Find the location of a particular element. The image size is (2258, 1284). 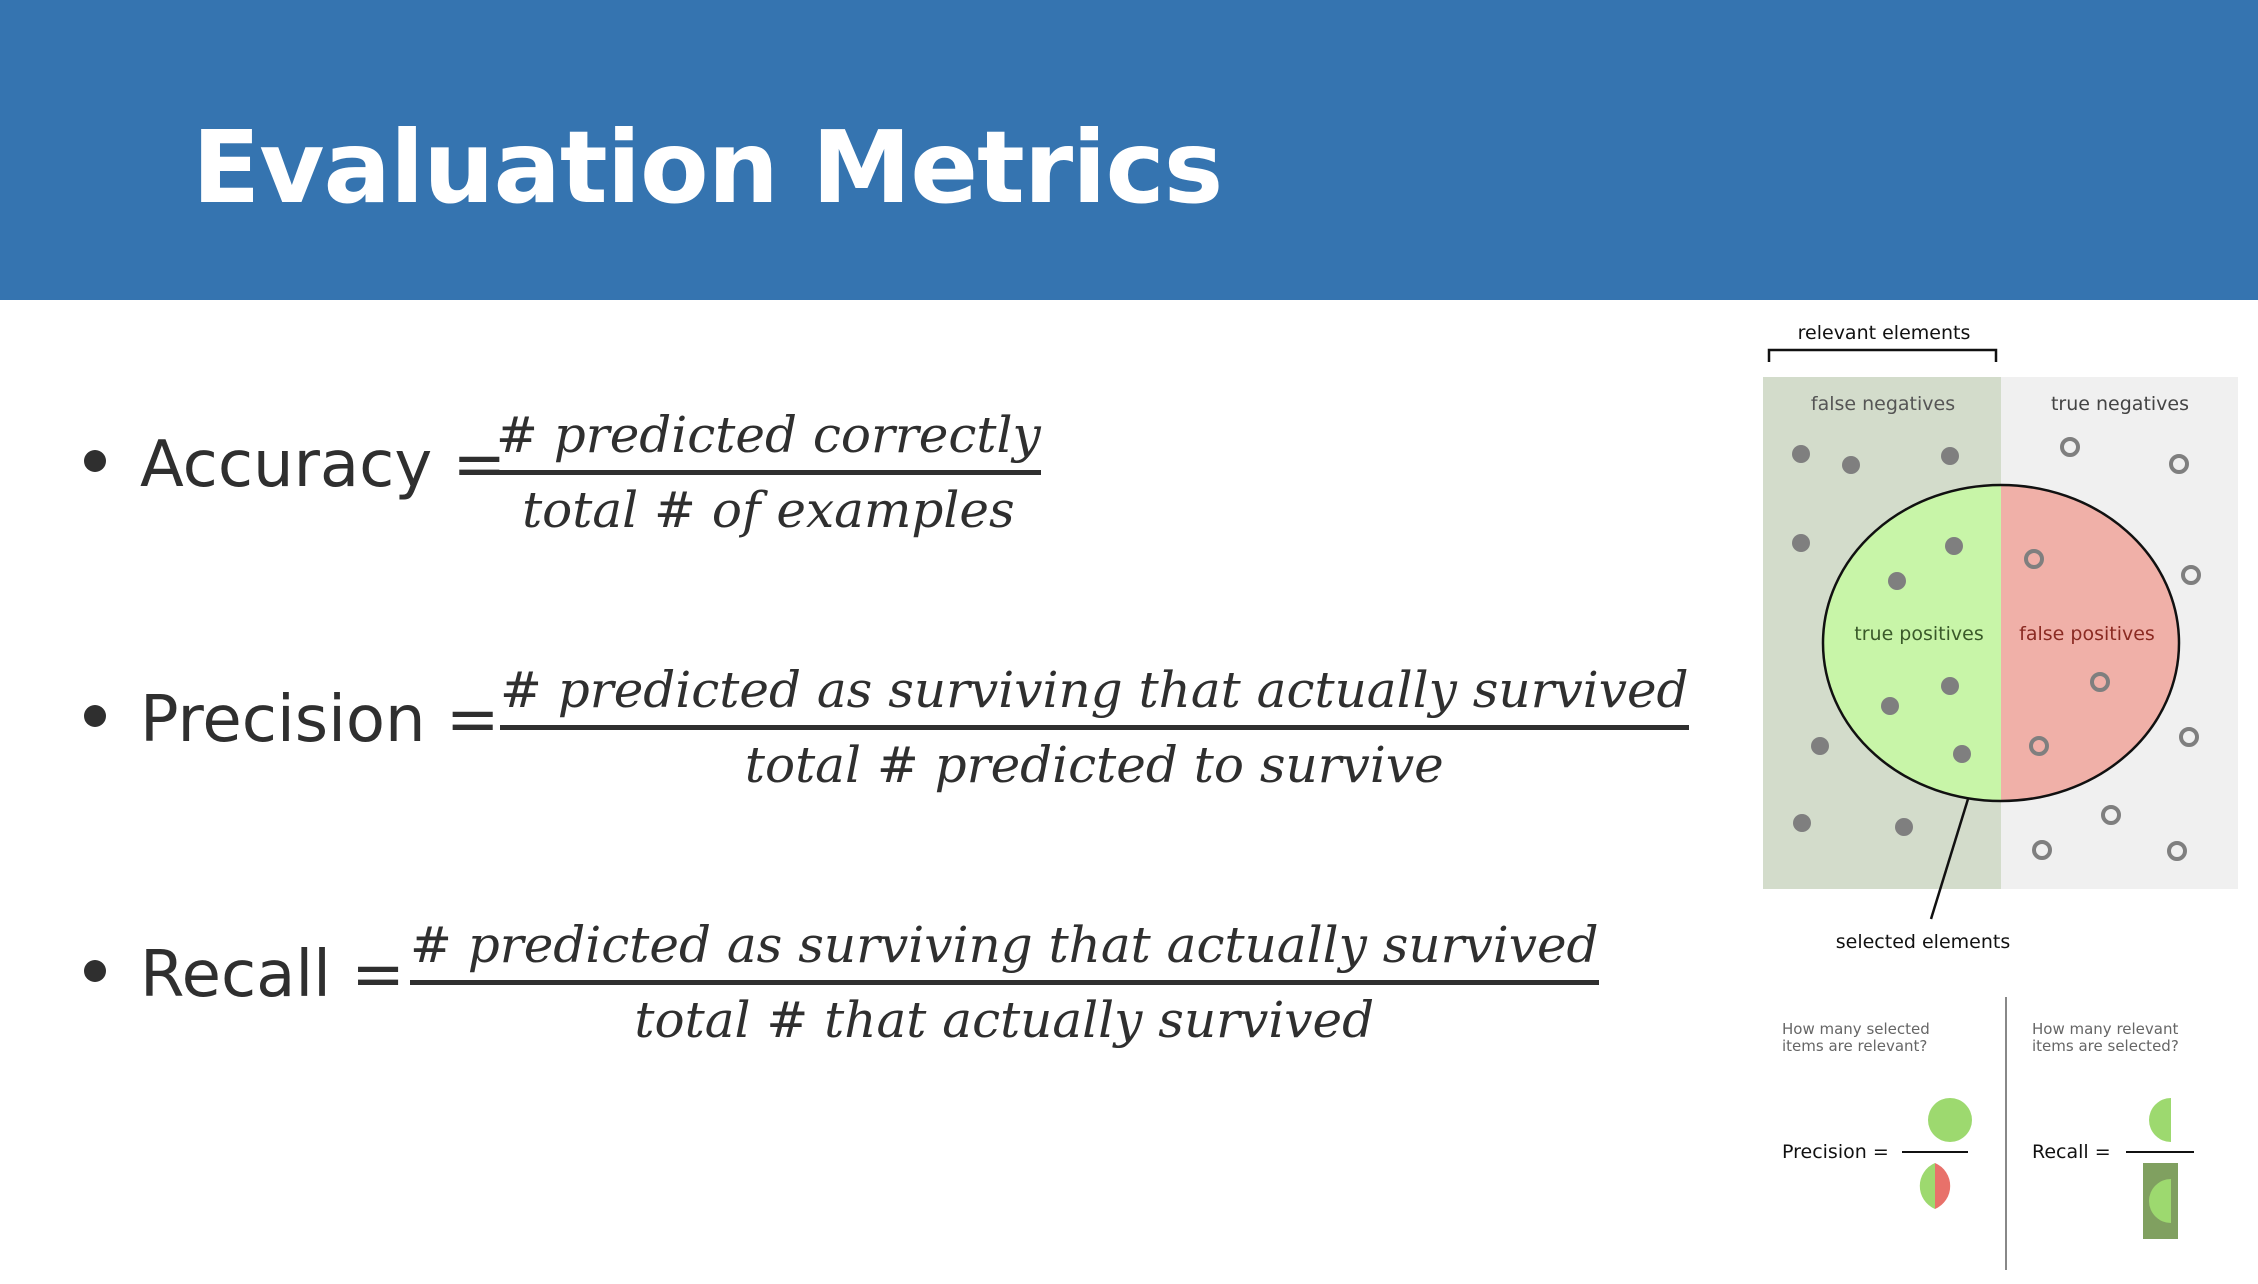

slide-title: Evaluation Metrics is located at coordinates (707, 167).